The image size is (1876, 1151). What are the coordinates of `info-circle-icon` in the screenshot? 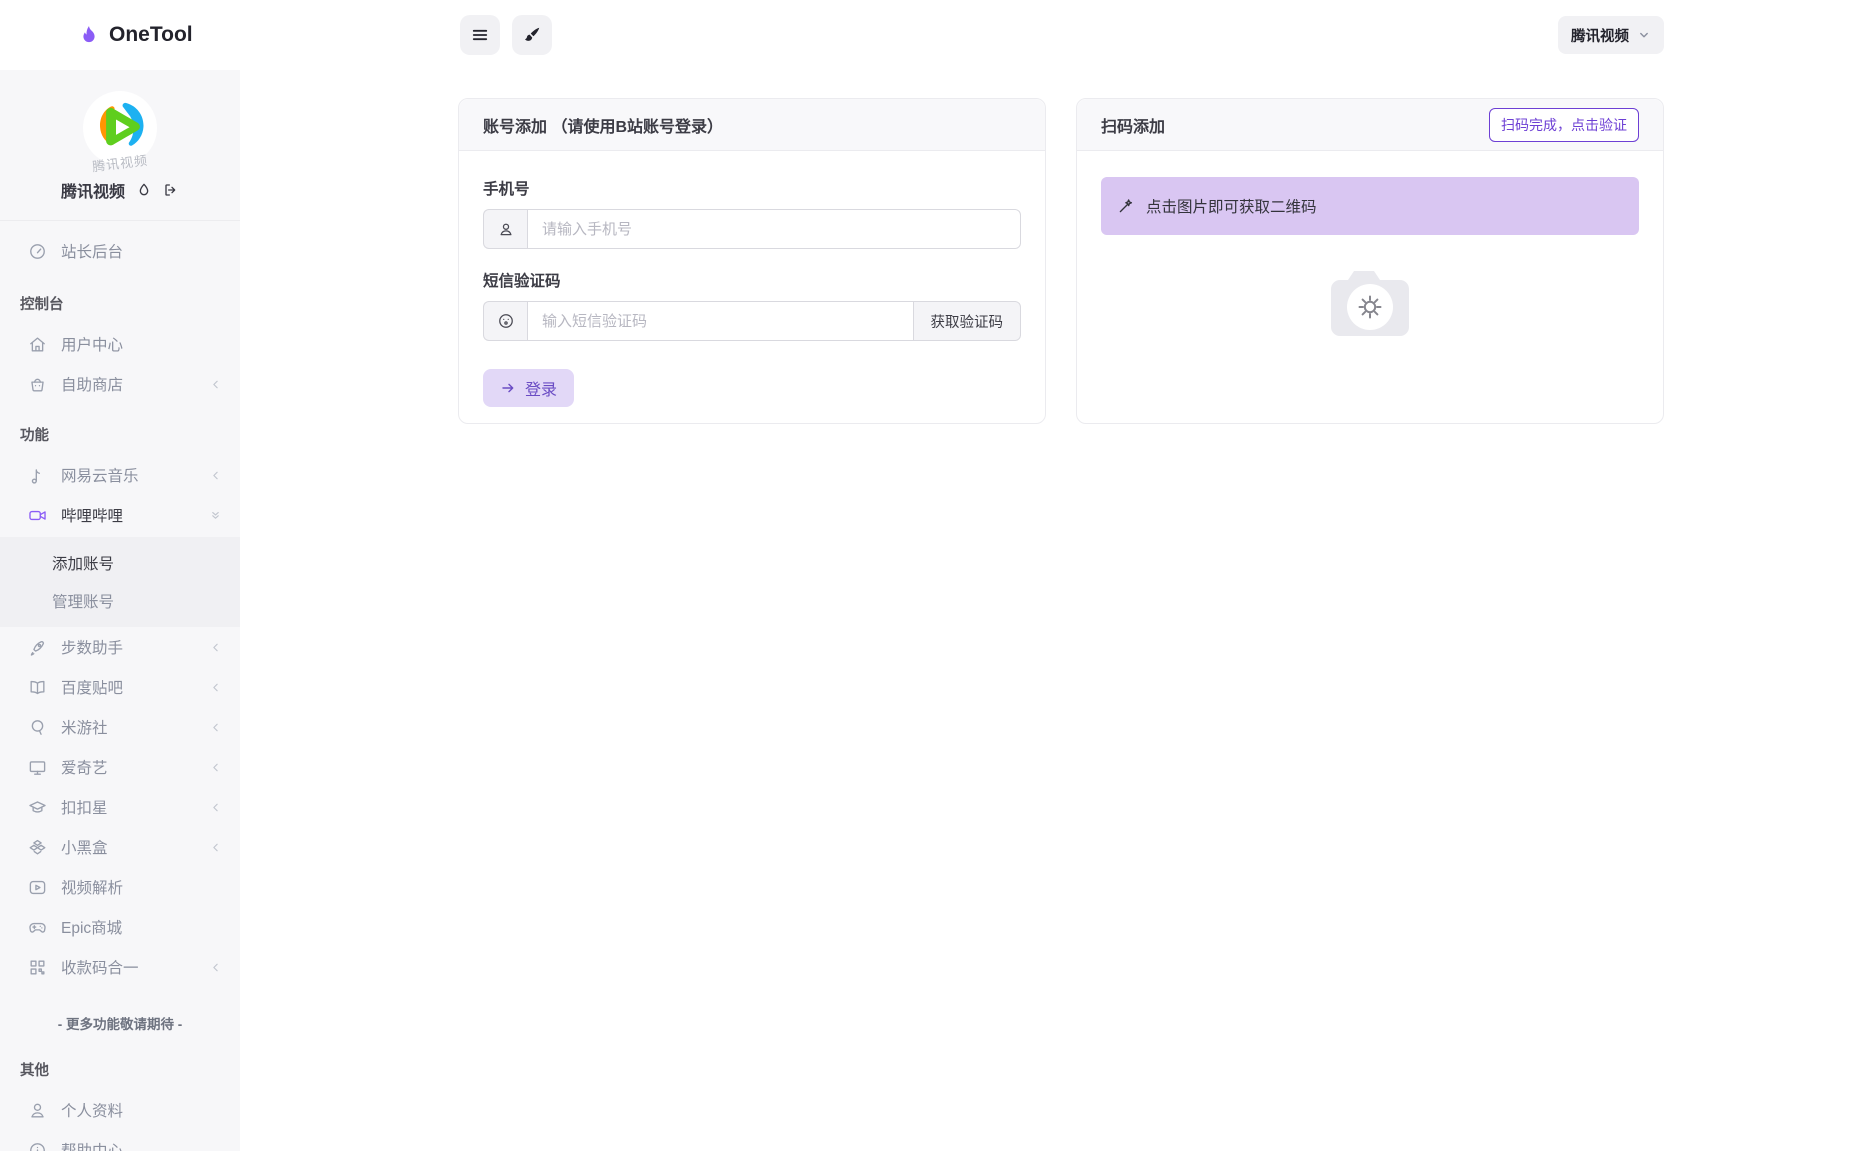 It's located at (37, 1146).